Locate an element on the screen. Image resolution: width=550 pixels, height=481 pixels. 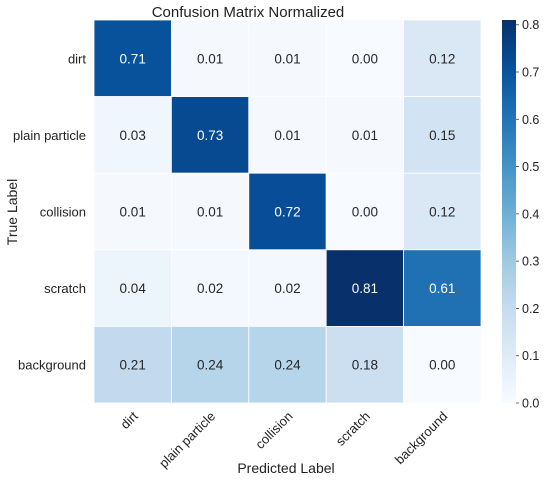
cell-value-label: 0.72 is located at coordinates (287, 212).